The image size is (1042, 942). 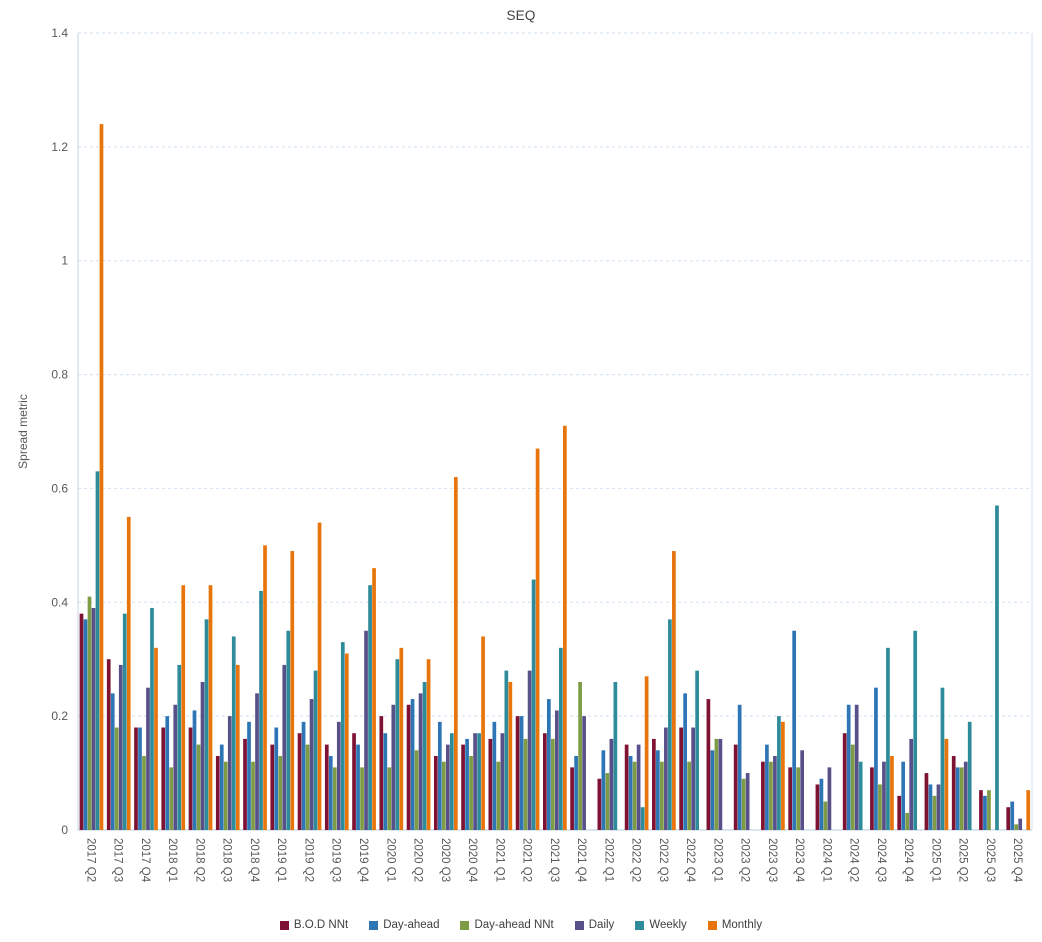 What do you see at coordinates (390, 860) in the screenshot?
I see `x-tick-label: 2020 Q1` at bounding box center [390, 860].